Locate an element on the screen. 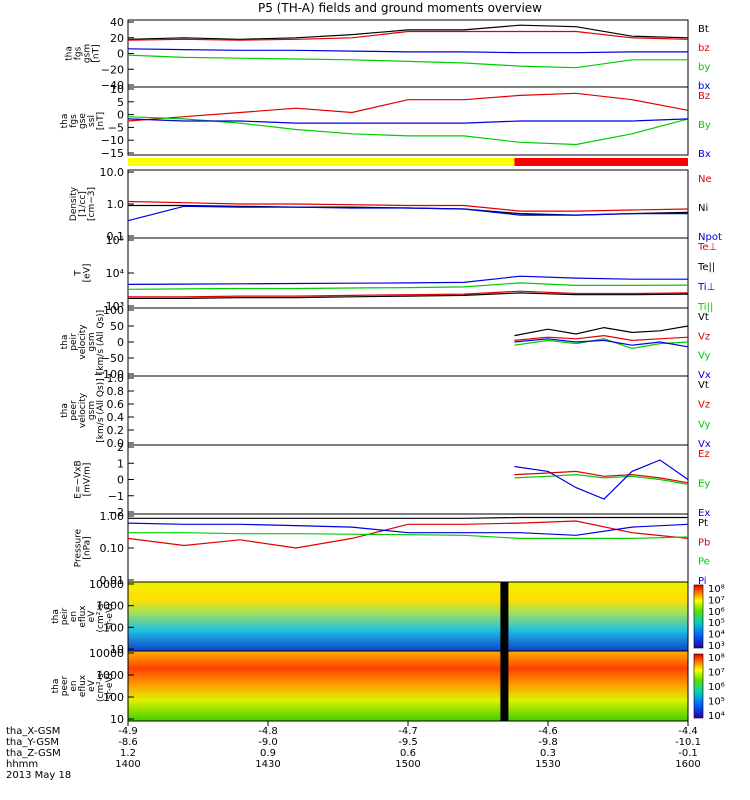 Image resolution: width=750 pixels, height=800 pixels. panel-fgs: 40 20 0 −20 −40 tha fgs gsm [nT] Bt bz by bx is located at coordinates (388, 54).